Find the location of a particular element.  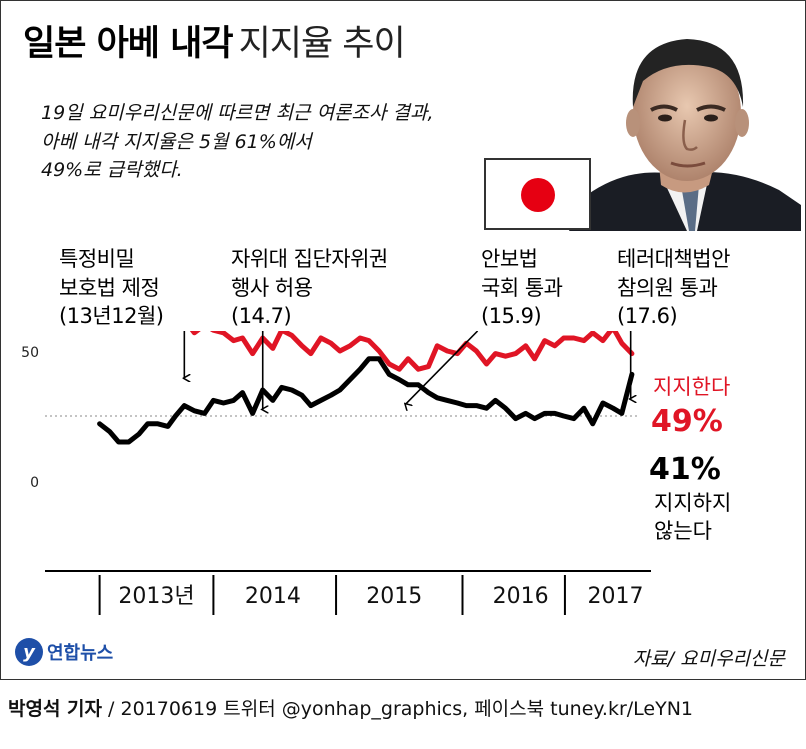

year-label-1: 2013년 is located at coordinates (156, 596).